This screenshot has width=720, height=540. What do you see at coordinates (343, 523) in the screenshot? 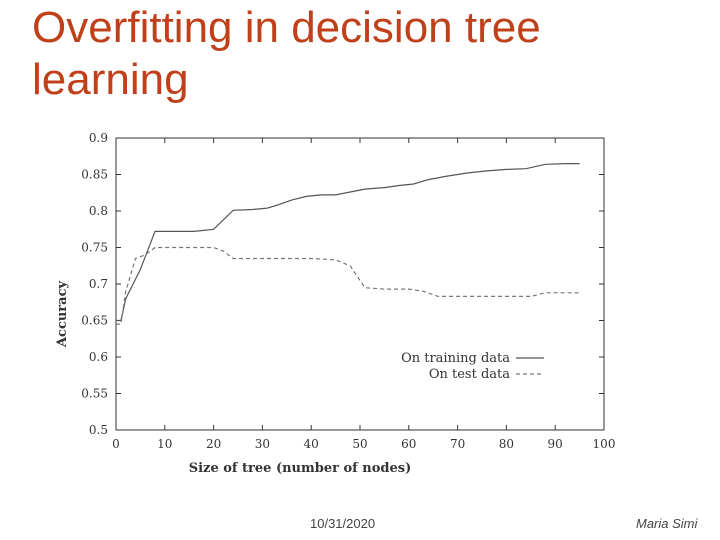
I see `footer-date: 10/31/2020` at bounding box center [343, 523].